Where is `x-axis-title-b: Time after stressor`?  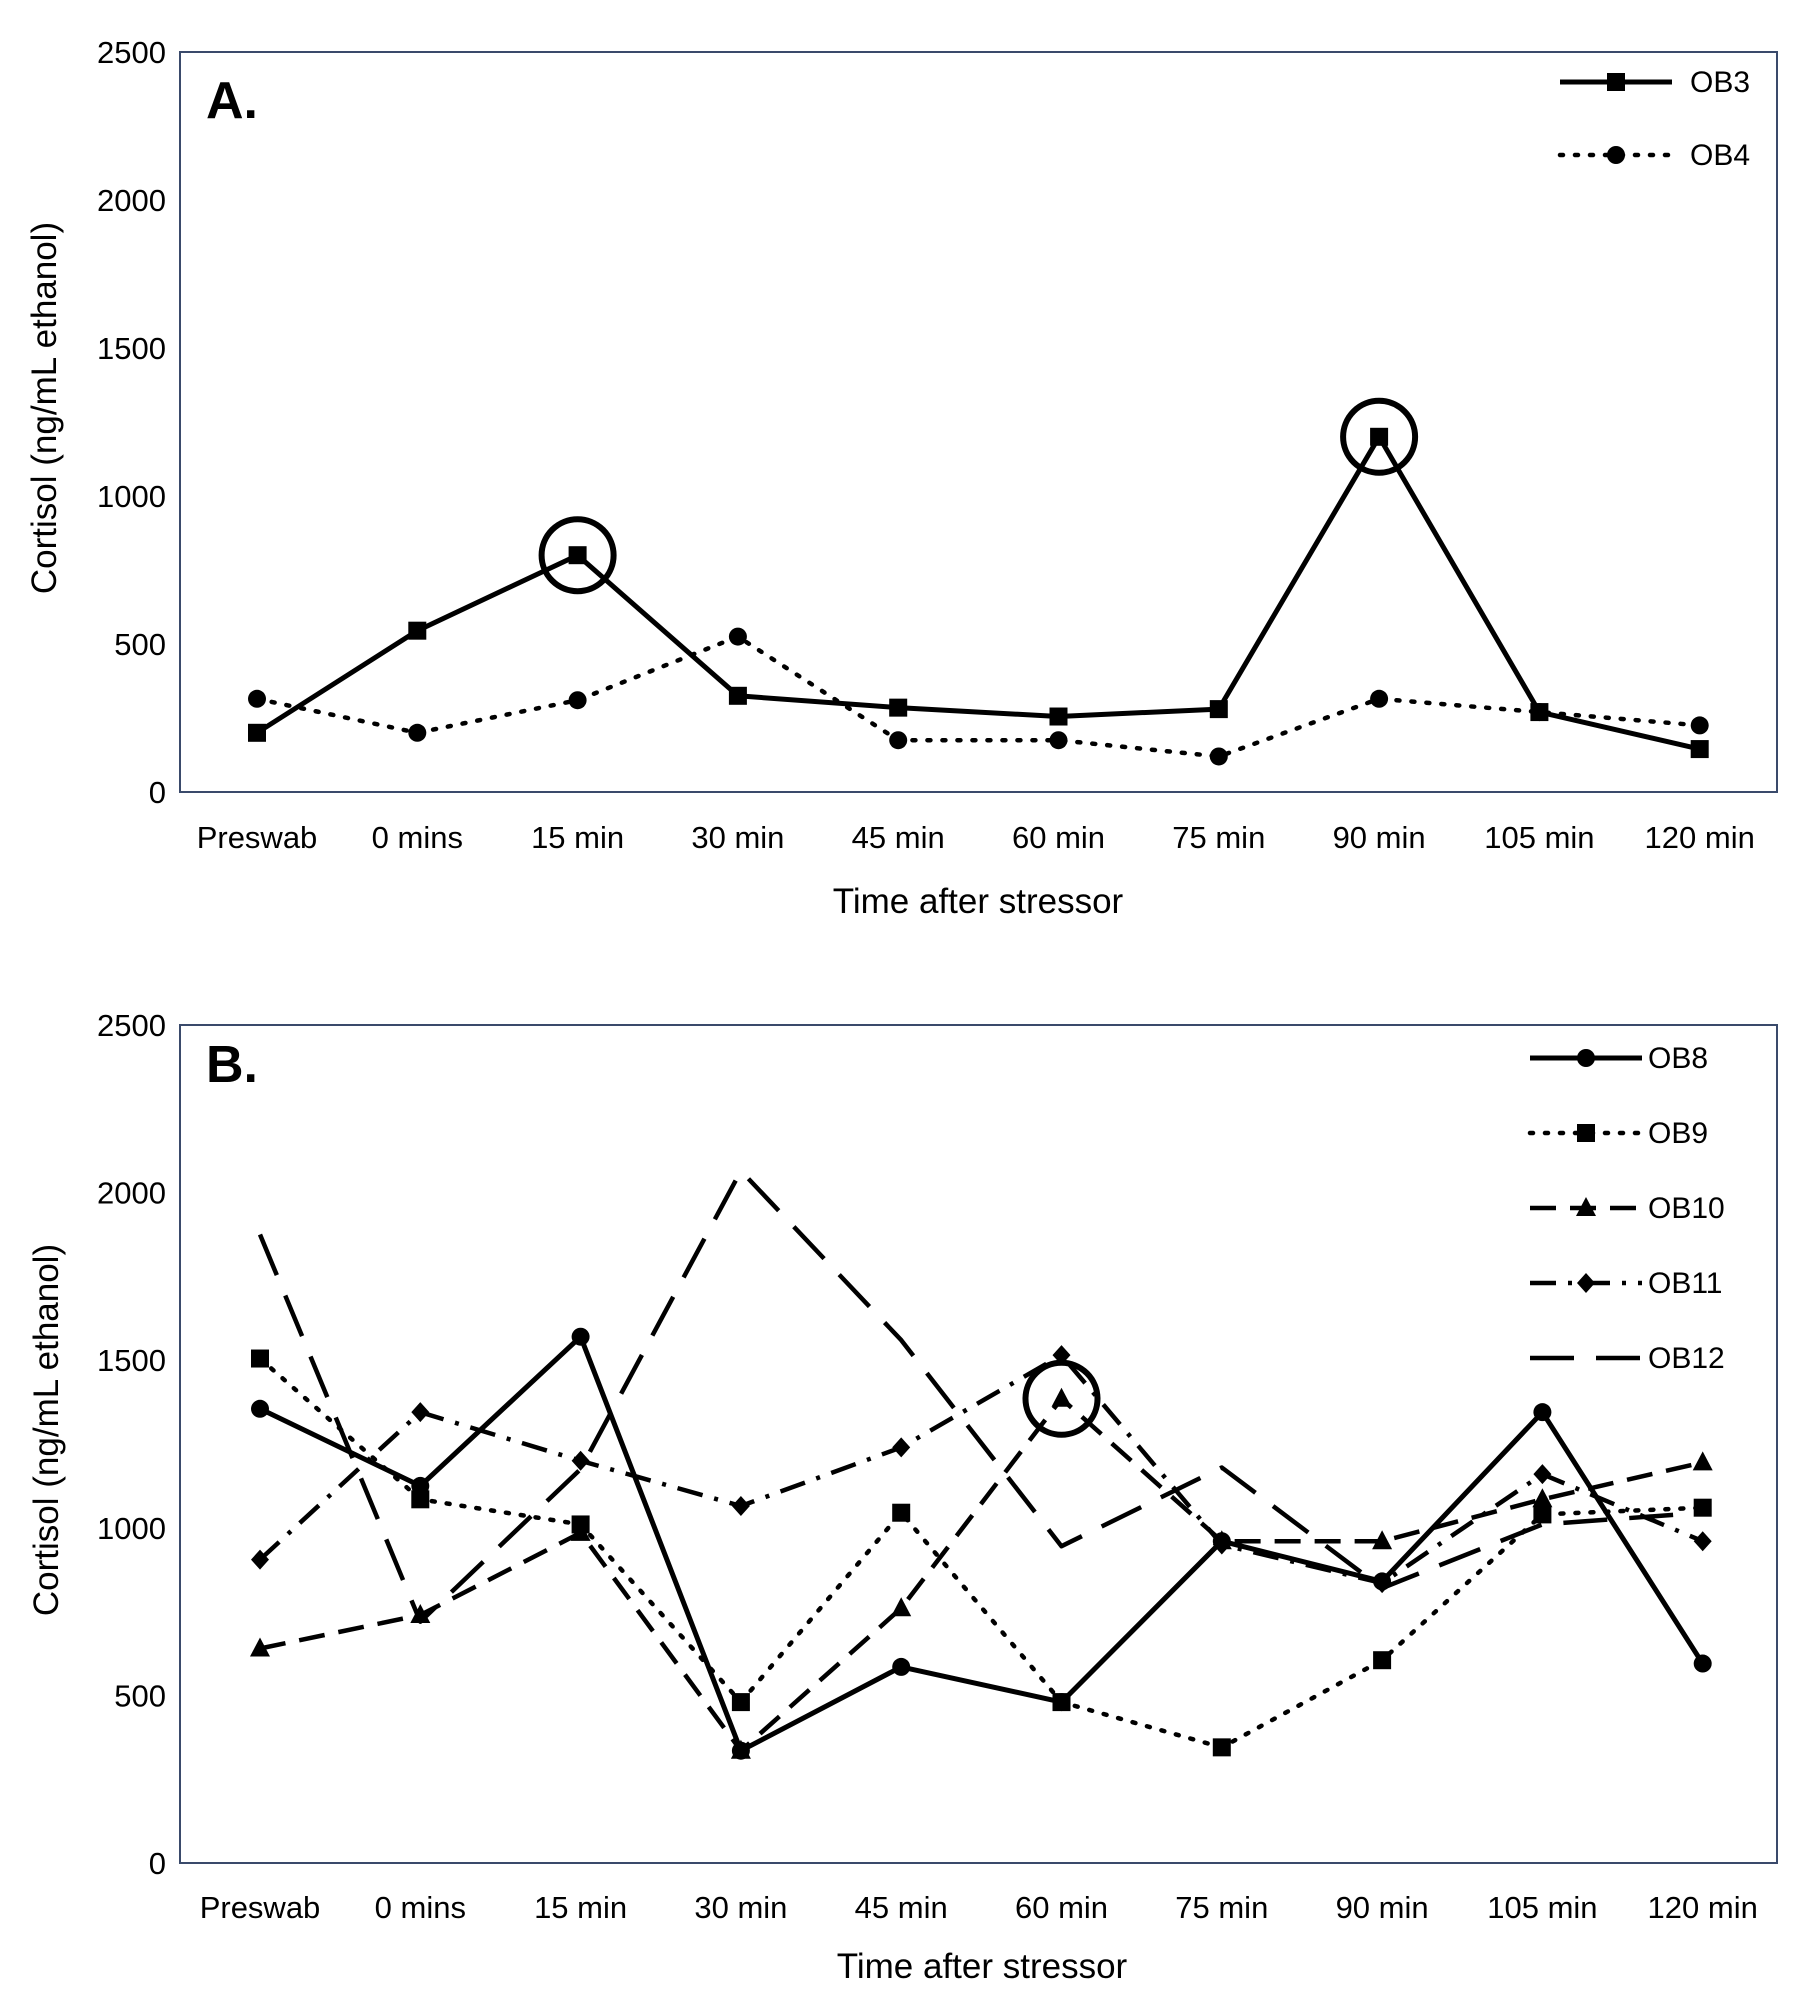 x-axis-title-b: Time after stressor is located at coordinates (982, 1966).